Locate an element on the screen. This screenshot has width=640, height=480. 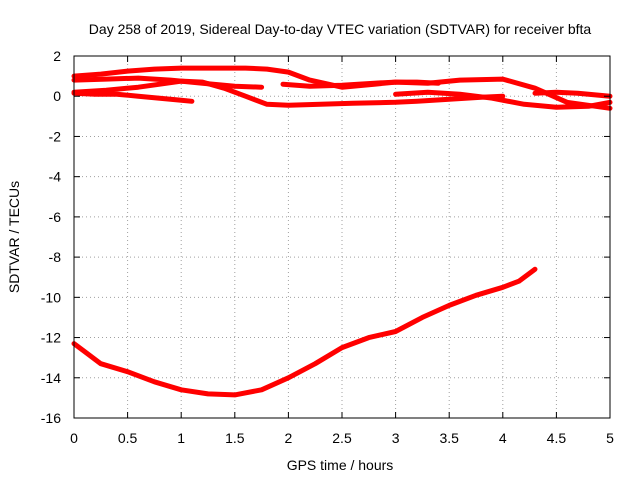
y-tick-label: -16 is located at coordinates (51, 418).